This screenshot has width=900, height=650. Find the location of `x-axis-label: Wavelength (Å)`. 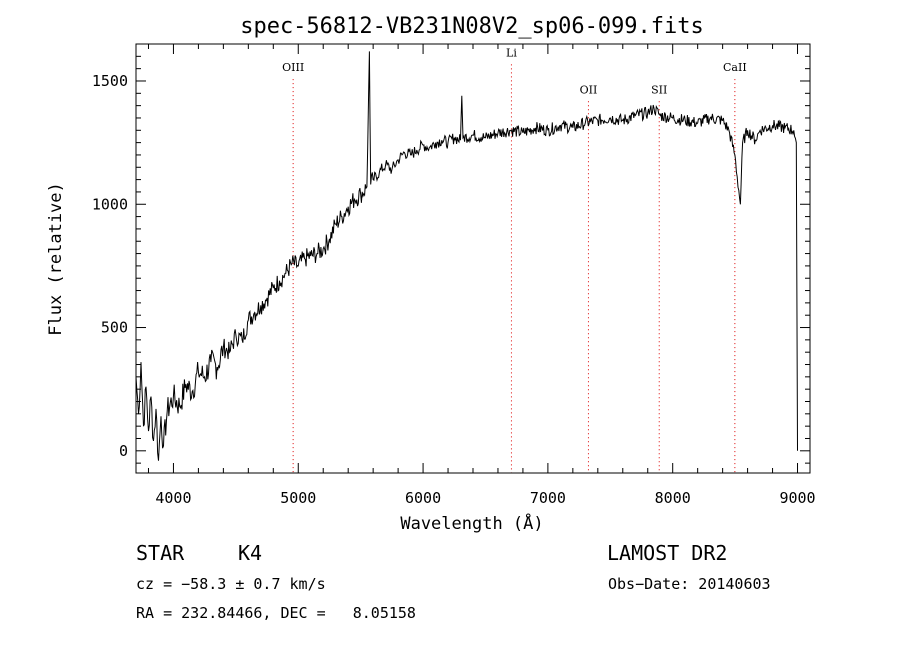

x-axis-label: Wavelength (Å) is located at coordinates (471, 523).